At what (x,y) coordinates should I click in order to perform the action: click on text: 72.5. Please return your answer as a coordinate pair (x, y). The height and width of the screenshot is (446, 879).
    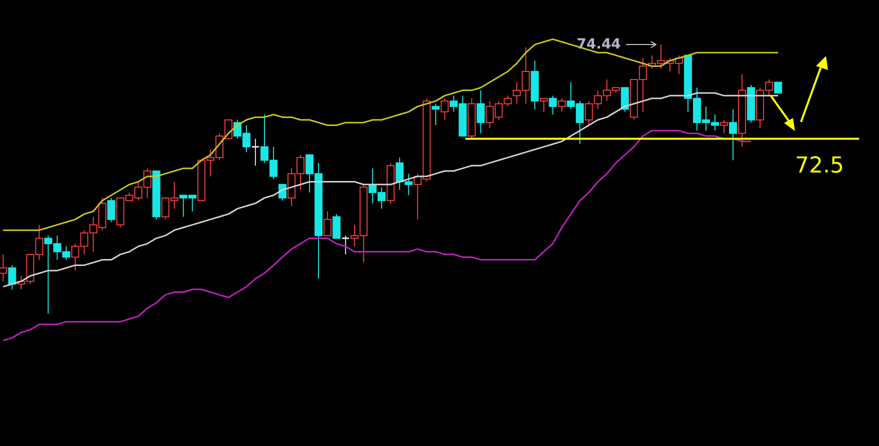
    Looking at the image, I should click on (819, 166).